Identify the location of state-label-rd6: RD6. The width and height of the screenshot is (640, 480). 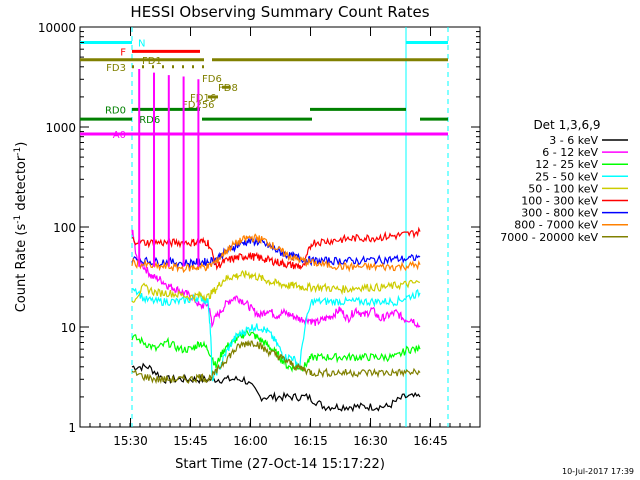
(149, 120).